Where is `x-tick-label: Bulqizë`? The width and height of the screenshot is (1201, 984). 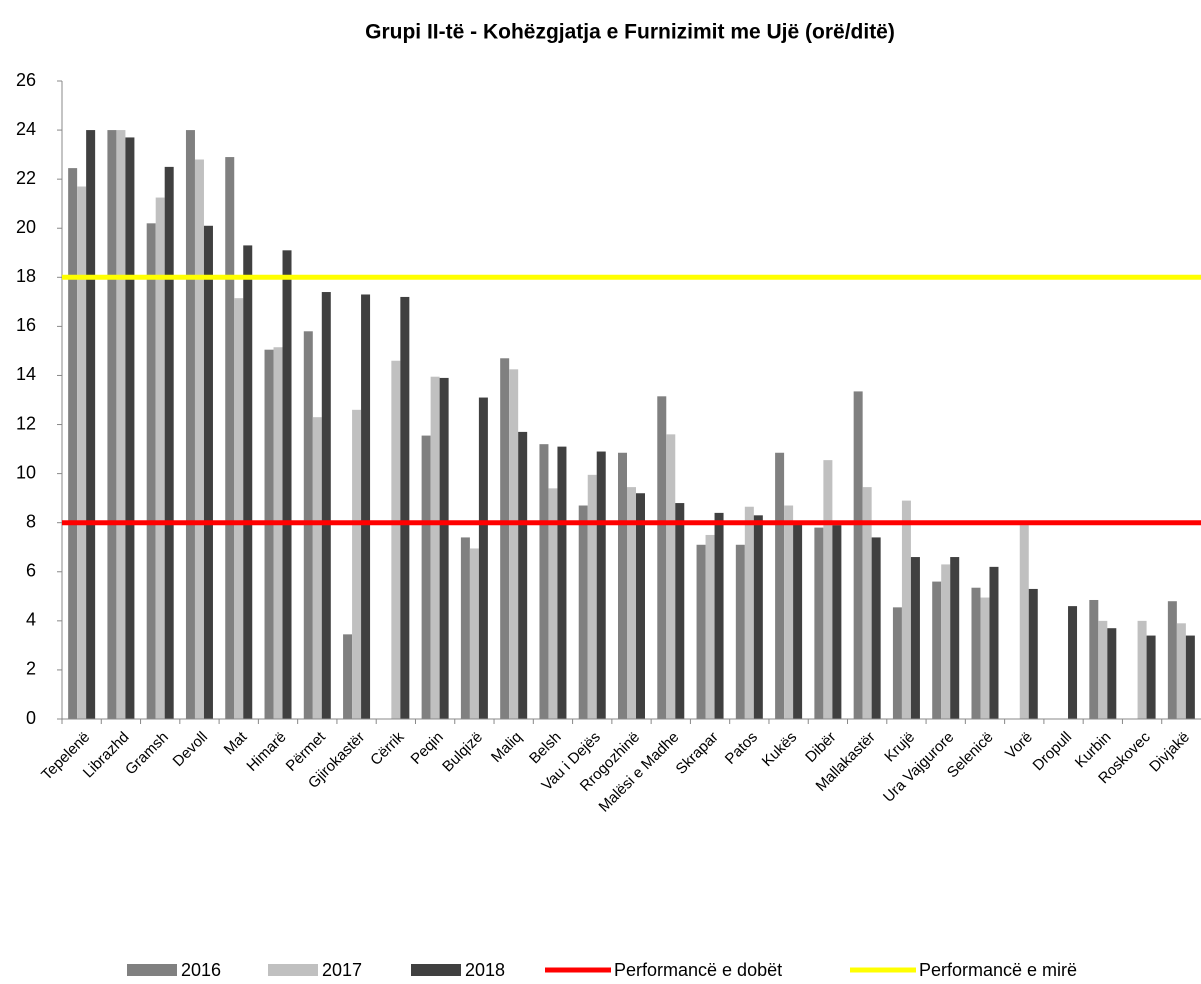 x-tick-label: Bulqizë is located at coordinates (462, 752).